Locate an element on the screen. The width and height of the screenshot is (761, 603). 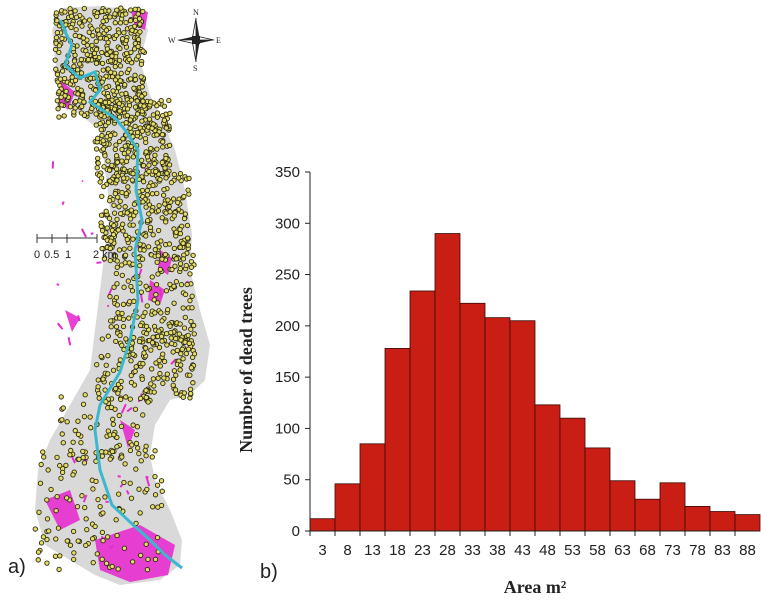
y-tick-label-250: 250 is located at coordinates (287, 275).